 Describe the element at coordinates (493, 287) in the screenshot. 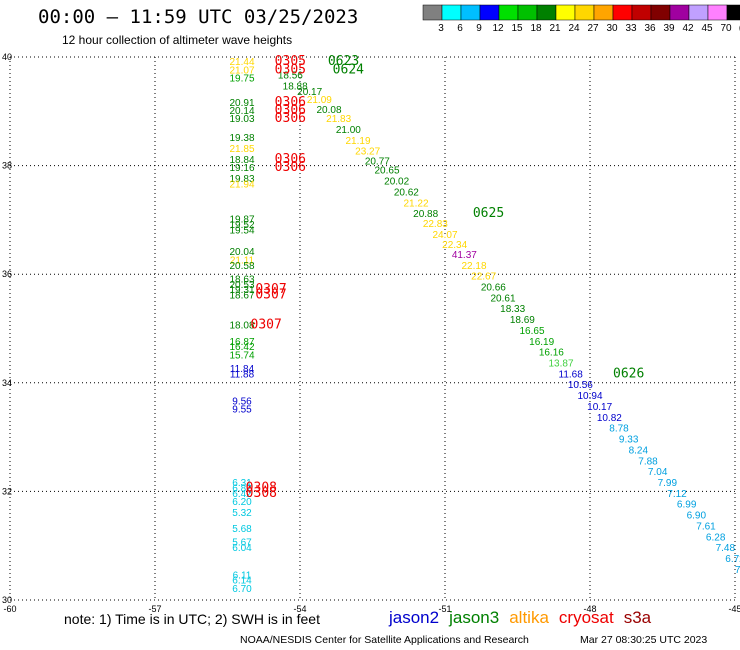

I see `swh-value: 20.66` at that location.